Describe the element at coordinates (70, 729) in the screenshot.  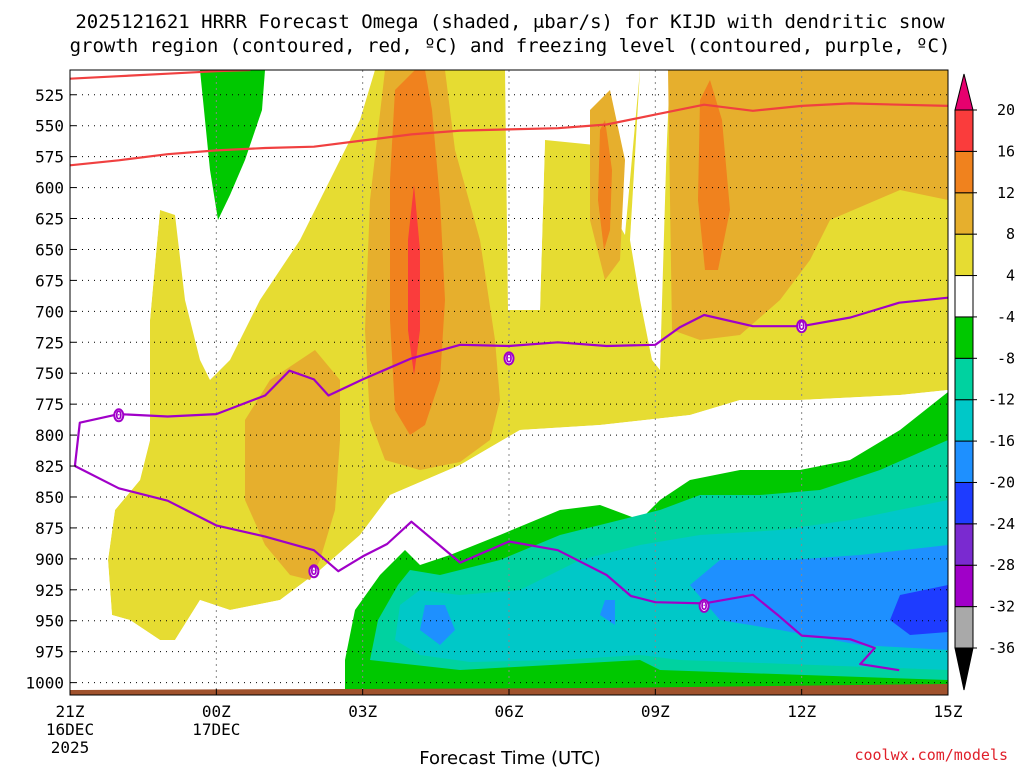
I see `x-tick-sublabel-date: 16DEC` at that location.